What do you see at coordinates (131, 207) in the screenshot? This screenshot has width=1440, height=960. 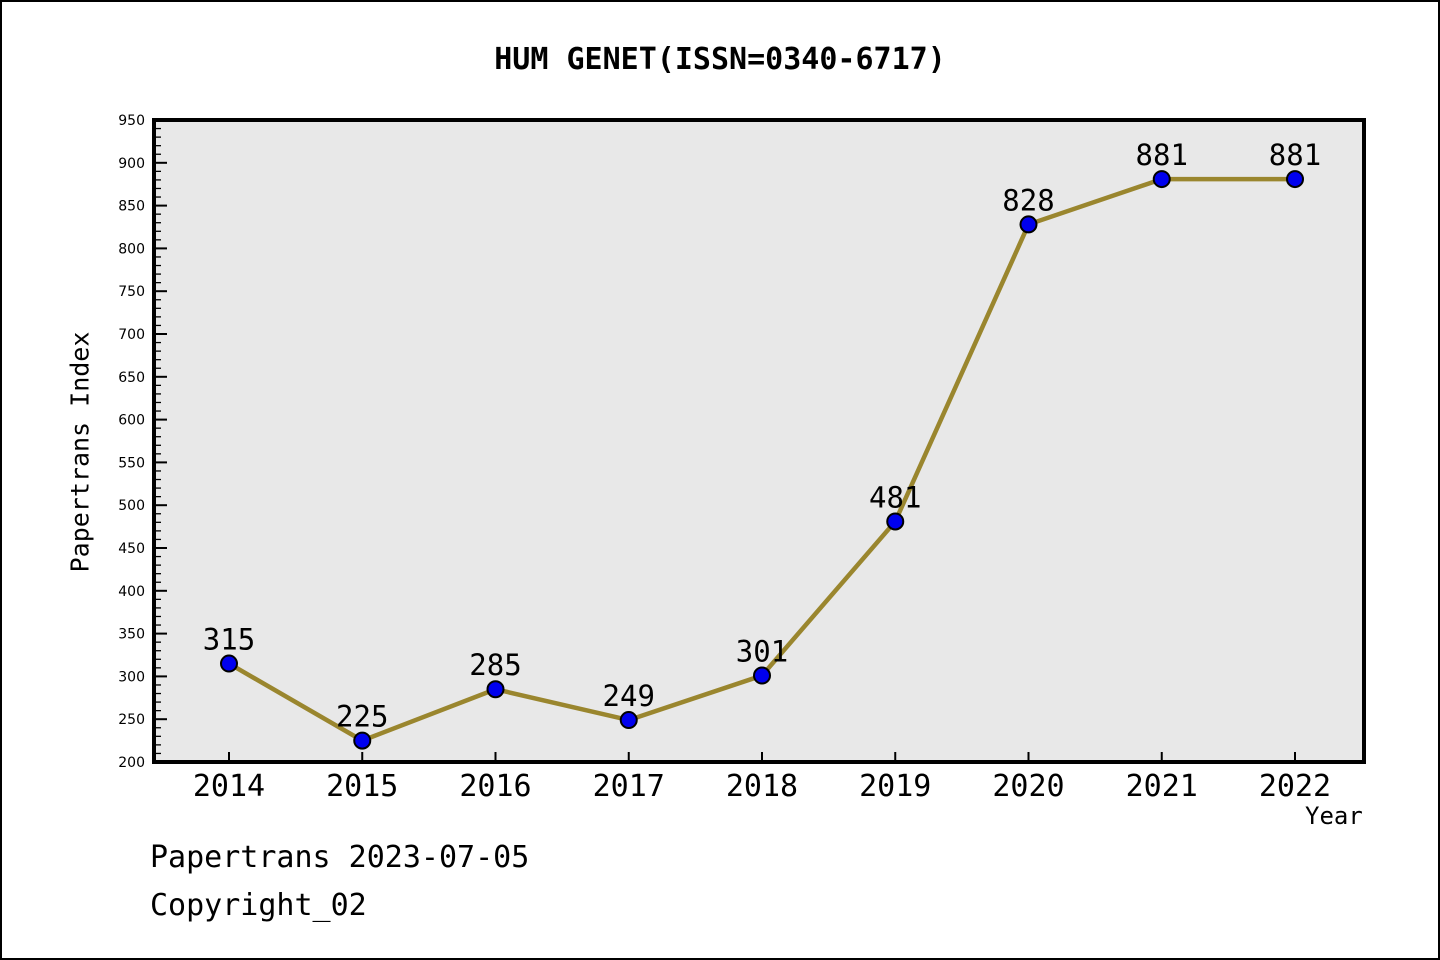 I see `y-tick-label: 850` at bounding box center [131, 207].